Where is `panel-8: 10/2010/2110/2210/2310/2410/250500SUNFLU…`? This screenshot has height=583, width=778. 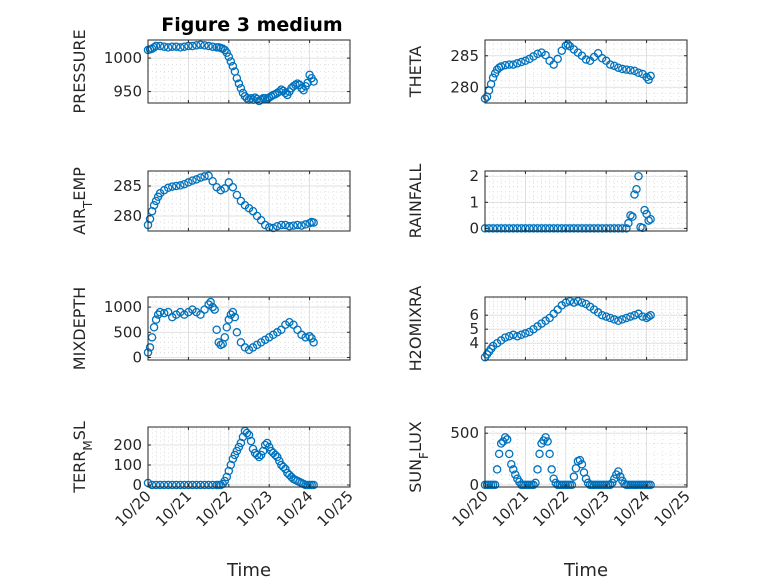
panel-8: 10/2010/2110/2210/2310/2410/250500SUNFLU… is located at coordinates (550, 501).